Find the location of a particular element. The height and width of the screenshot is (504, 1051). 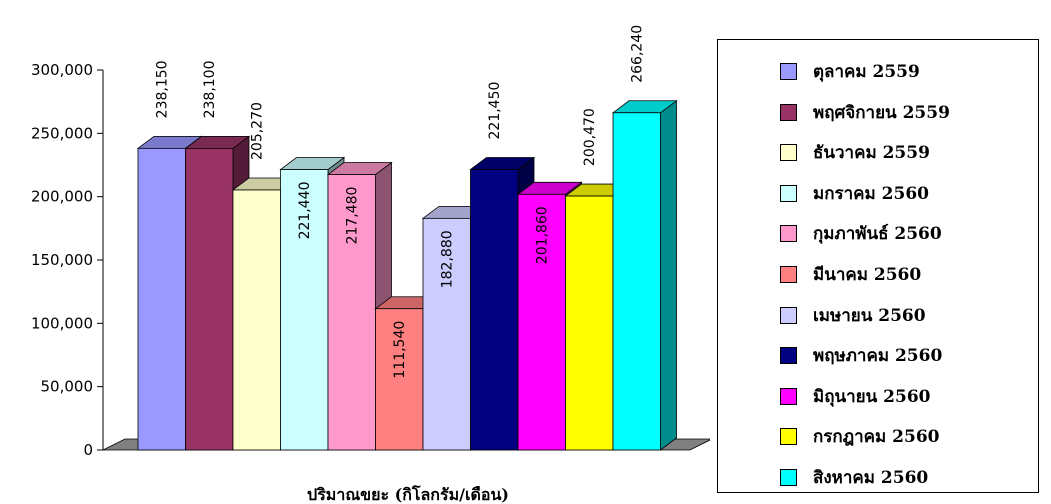

legend-label: พฤษภาคม 2560 is located at coordinates (878, 356).